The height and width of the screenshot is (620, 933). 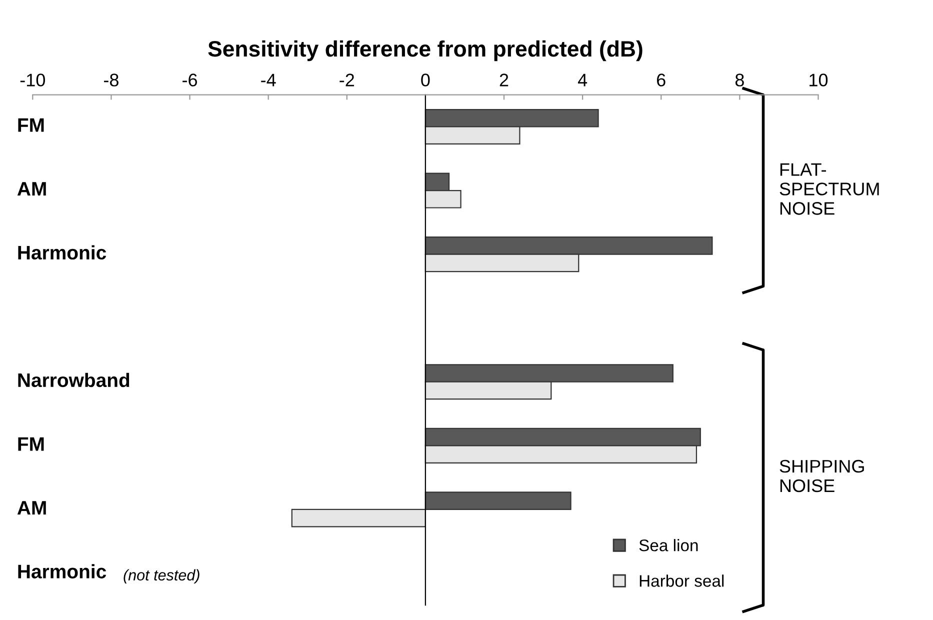 What do you see at coordinates (739, 80) in the screenshot?
I see `x-tick-label: 8` at bounding box center [739, 80].